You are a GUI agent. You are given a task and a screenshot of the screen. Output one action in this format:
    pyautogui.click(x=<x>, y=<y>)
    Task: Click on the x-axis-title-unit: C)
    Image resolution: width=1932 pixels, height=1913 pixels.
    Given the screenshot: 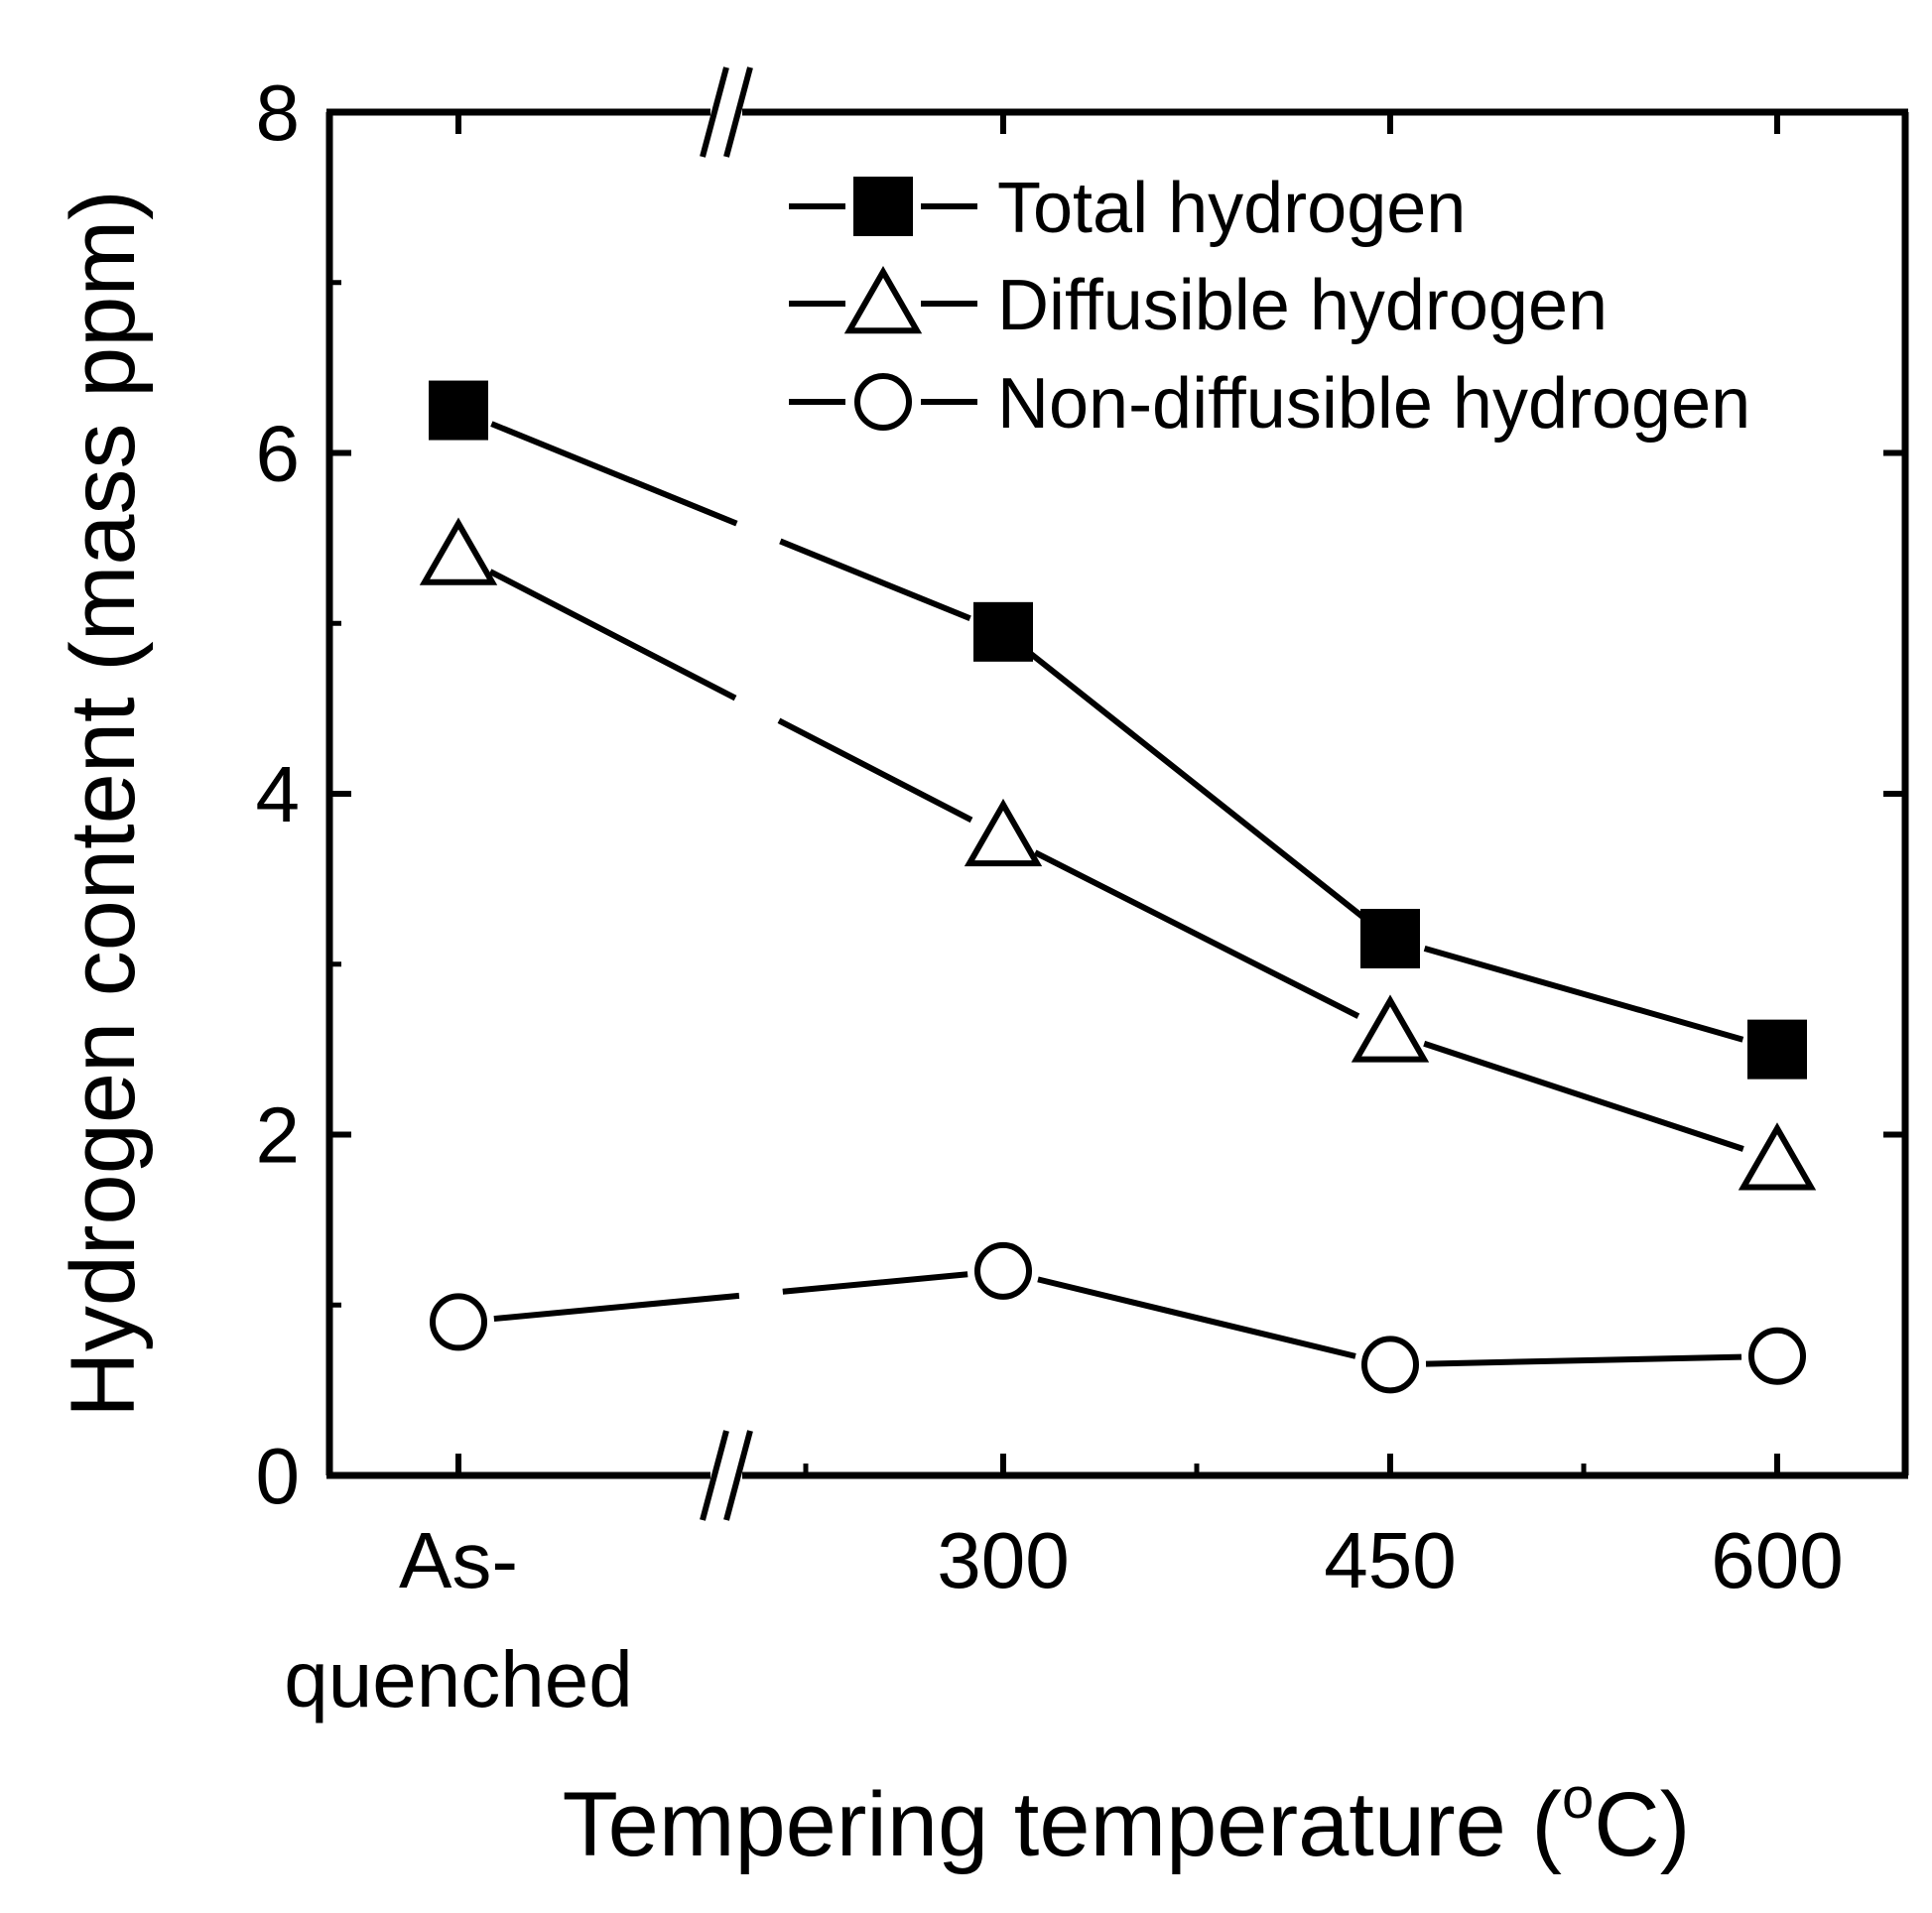 What is the action you would take?
    pyautogui.click(x=1642, y=1824)
    